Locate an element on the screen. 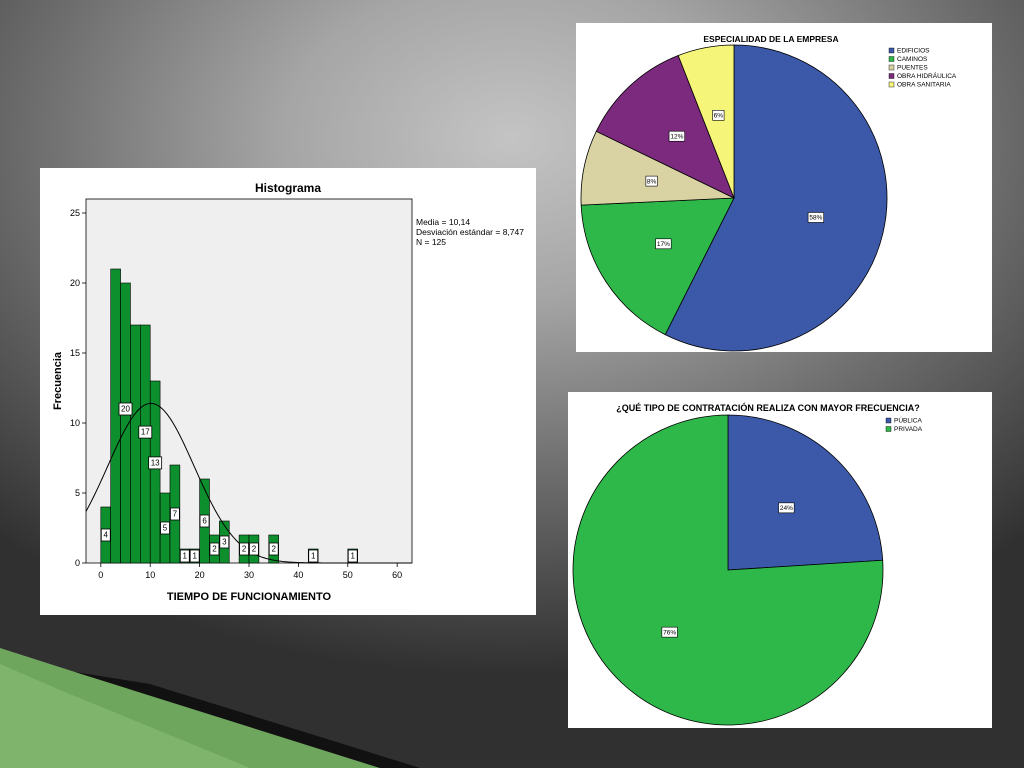 This screenshot has height=768, width=1024. bar-label: 5 is located at coordinates (165, 528).